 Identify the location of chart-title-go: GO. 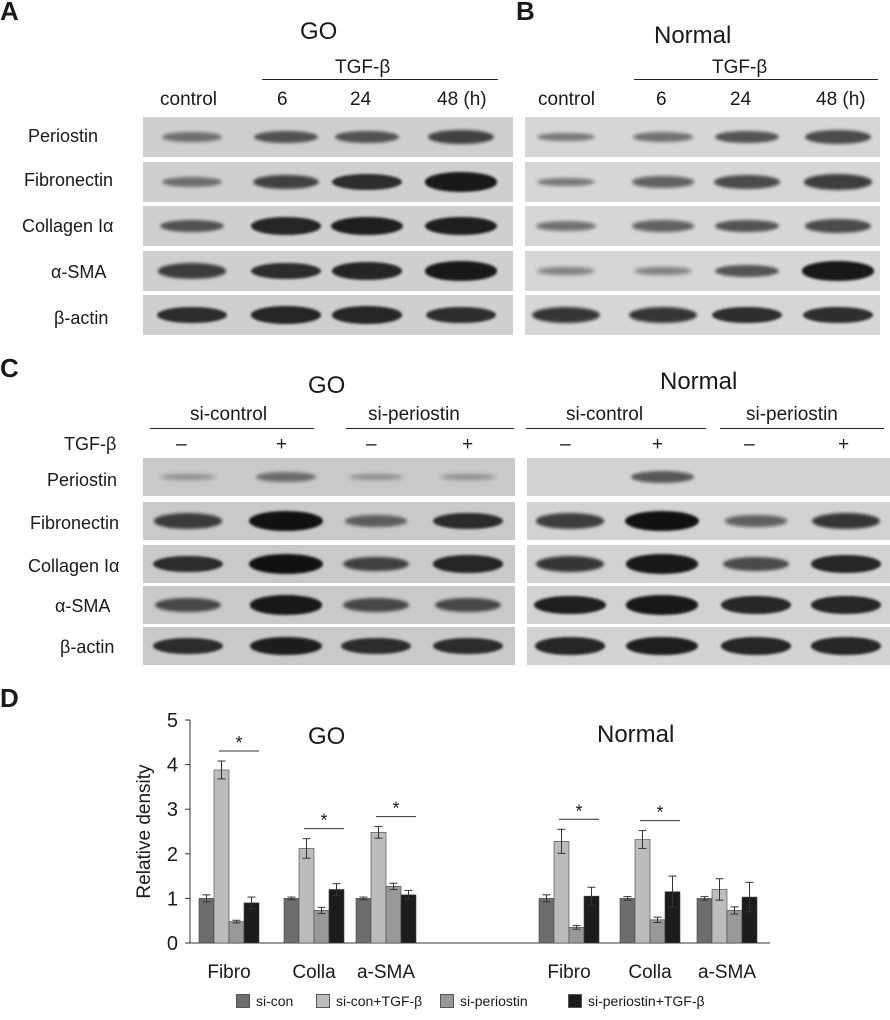
(326, 736).